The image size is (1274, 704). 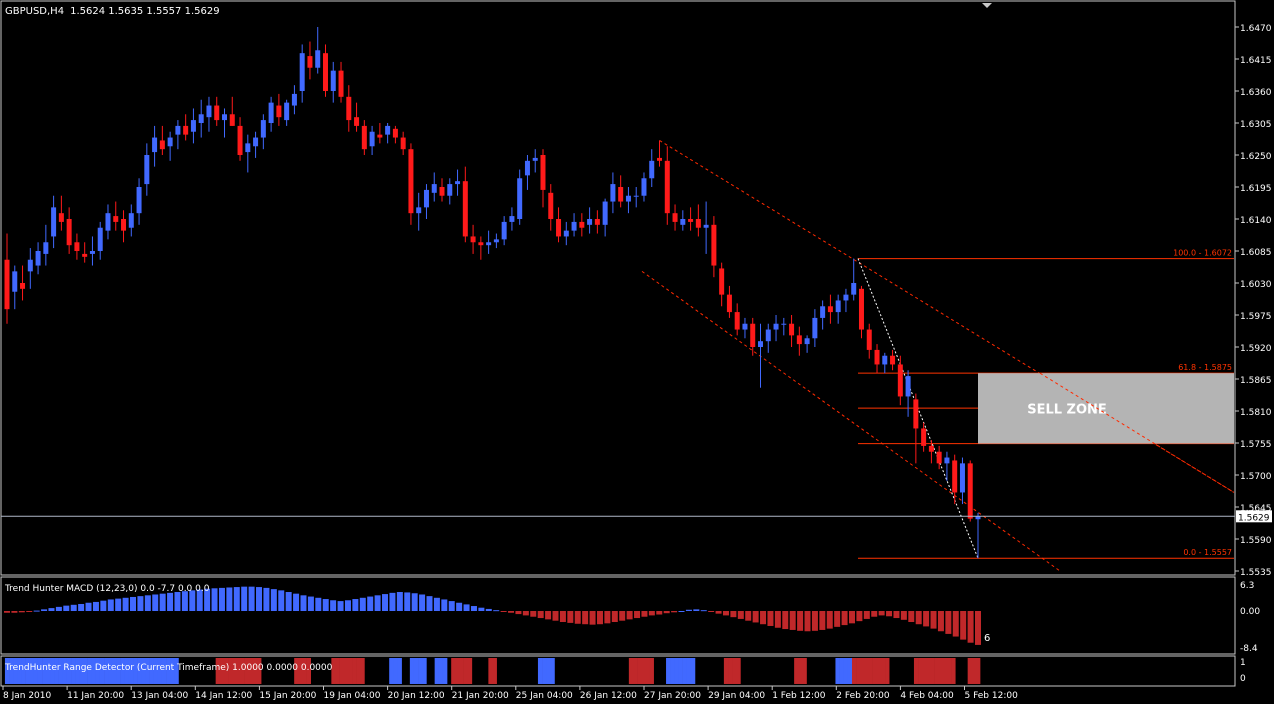 What do you see at coordinates (352, 696) in the screenshot?
I see `time-tick-label: 19 Jan 04:00` at bounding box center [352, 696].